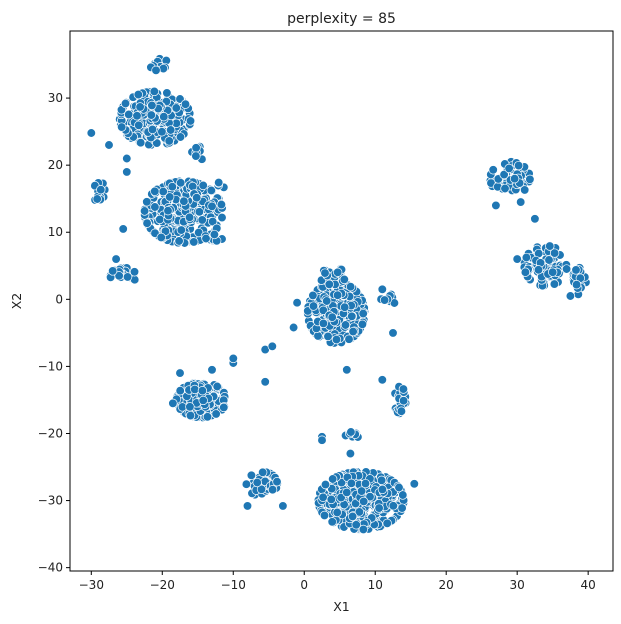 The height and width of the screenshot is (624, 621). What do you see at coordinates (16, 301) in the screenshot?
I see `y-axis-label: X2` at bounding box center [16, 301].